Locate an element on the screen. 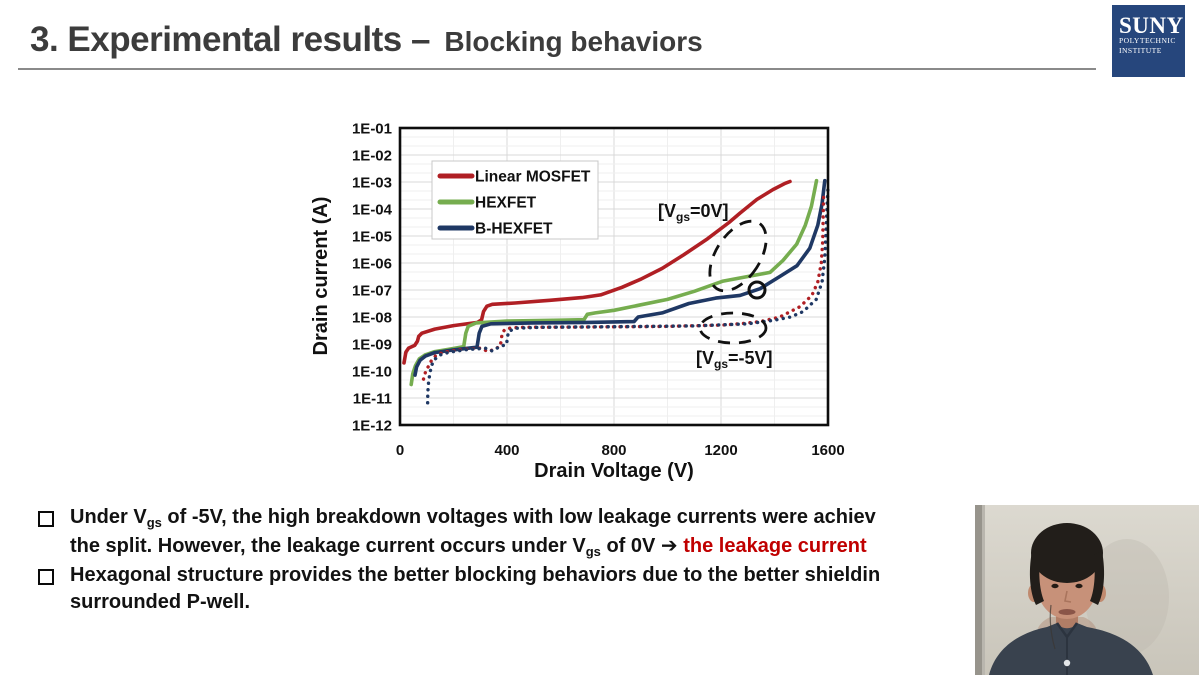 This screenshot has width=1199, height=675. shirt-button is located at coordinates (1067, 663).